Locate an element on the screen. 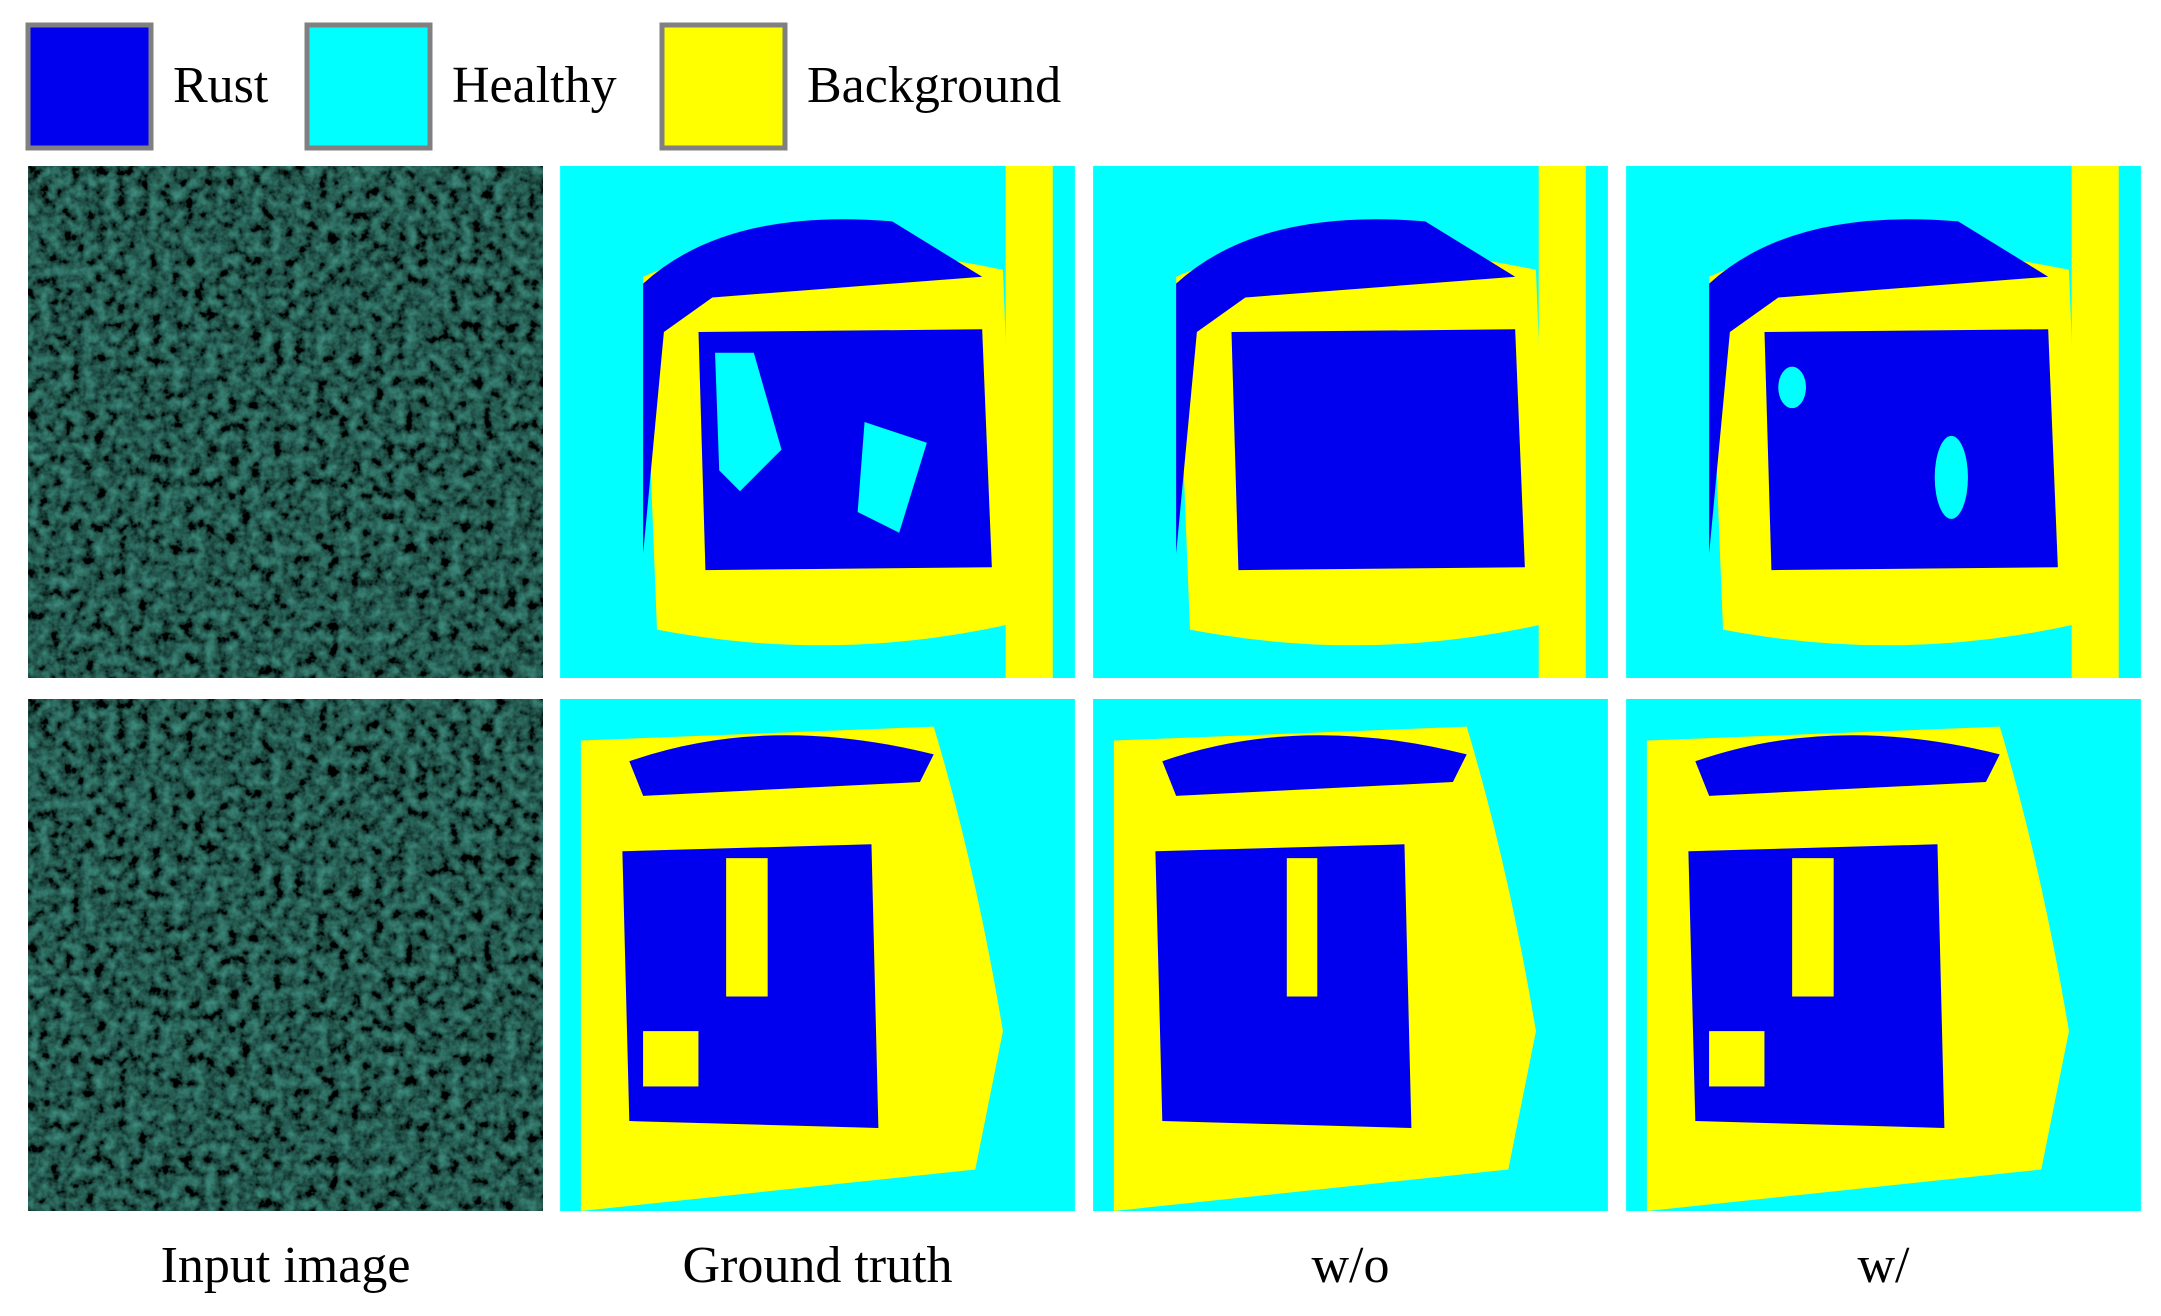  column-label: w/o is located at coordinates (1351, 1265).